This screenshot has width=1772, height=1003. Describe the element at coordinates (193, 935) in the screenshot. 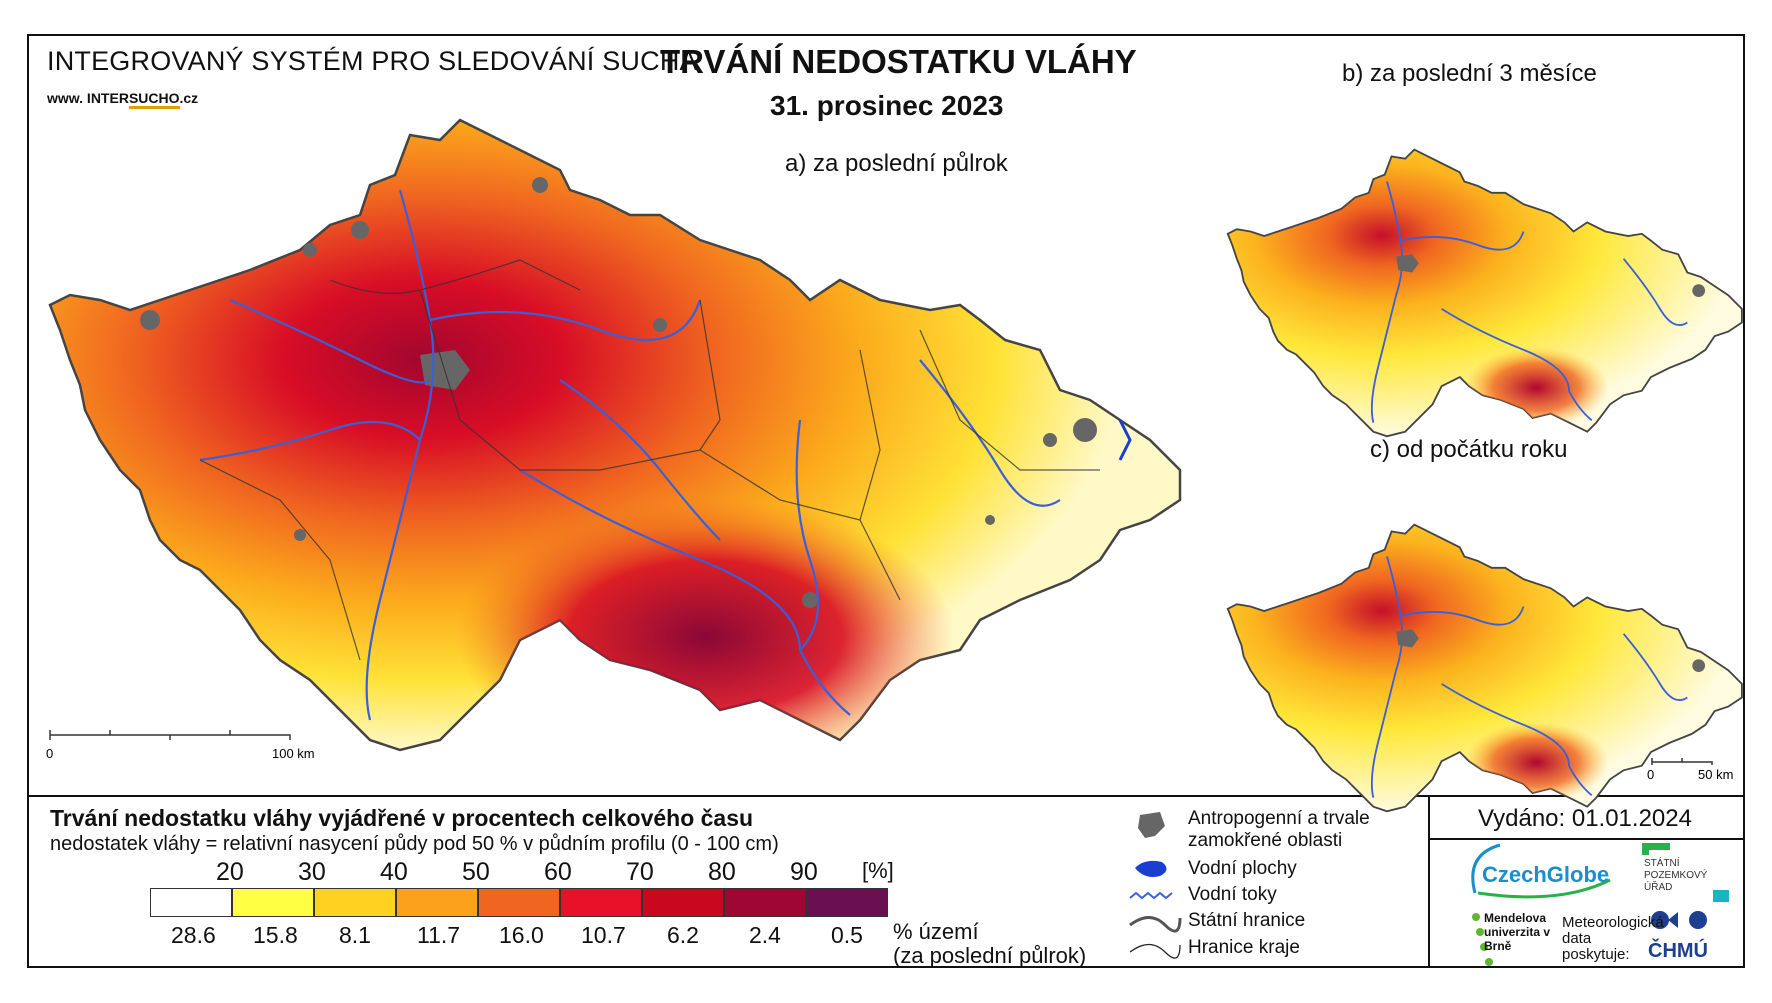

I see `legend-pct-1: 28.6` at that location.